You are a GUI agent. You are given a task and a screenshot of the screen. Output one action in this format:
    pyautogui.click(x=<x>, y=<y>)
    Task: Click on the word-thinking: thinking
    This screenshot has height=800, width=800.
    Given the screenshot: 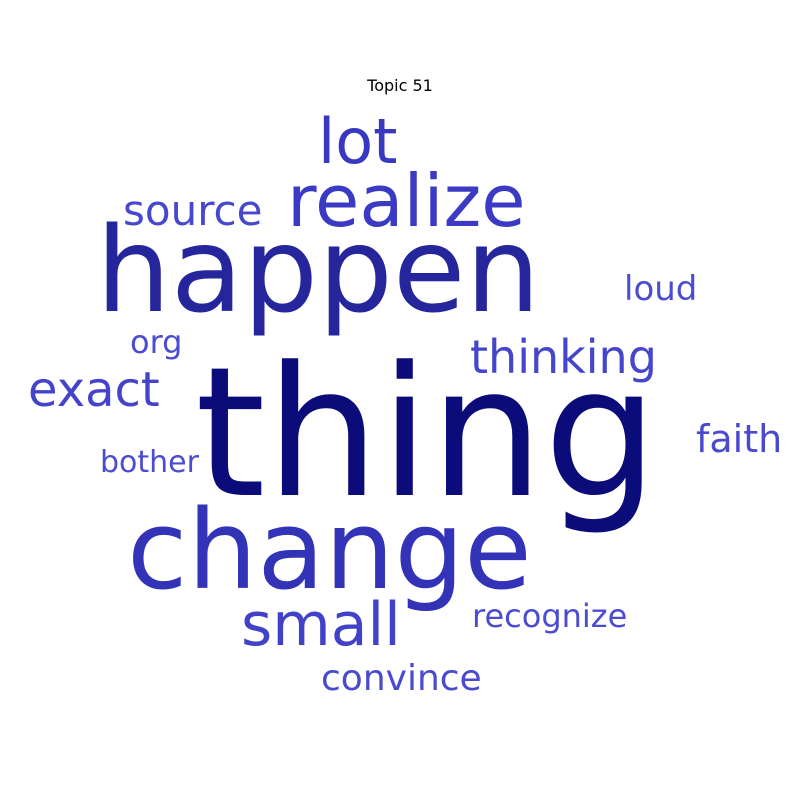 What is the action you would take?
    pyautogui.click(x=563, y=357)
    